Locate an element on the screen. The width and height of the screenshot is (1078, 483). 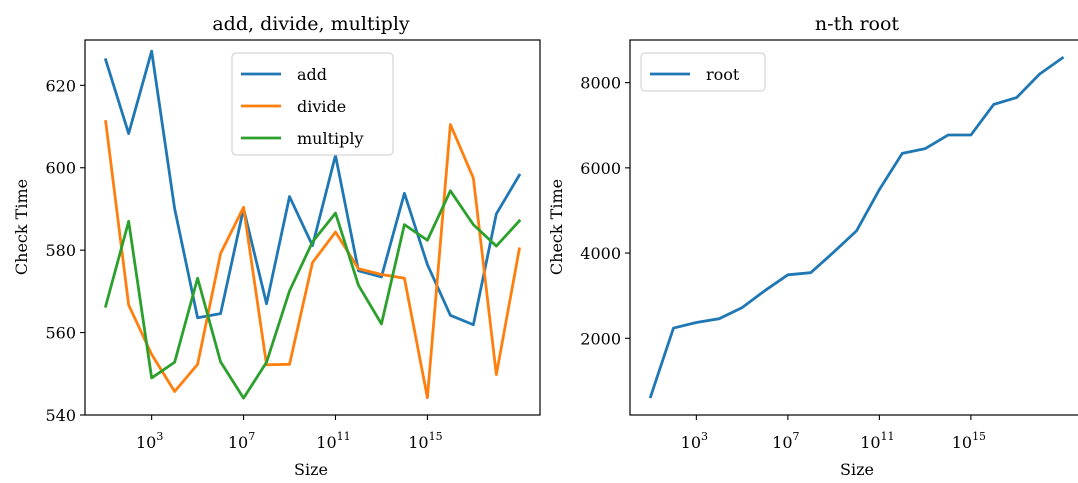
y-tick-label: 4000 is located at coordinates (600, 253).